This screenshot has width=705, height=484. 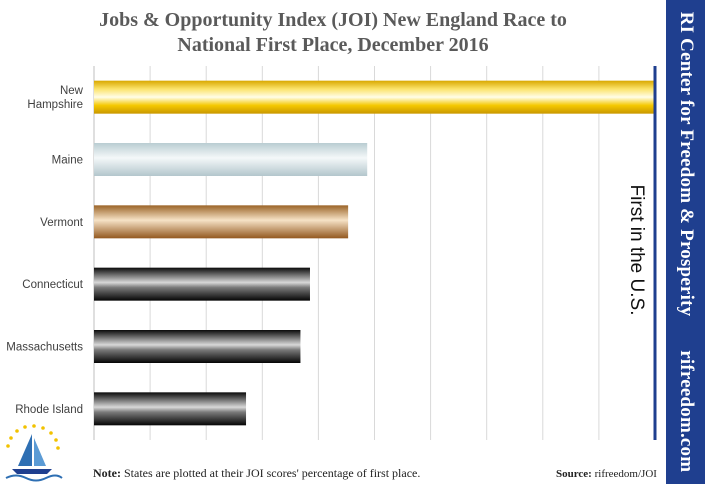 What do you see at coordinates (374, 97) in the screenshot?
I see `bar-new-hampshire` at bounding box center [374, 97].